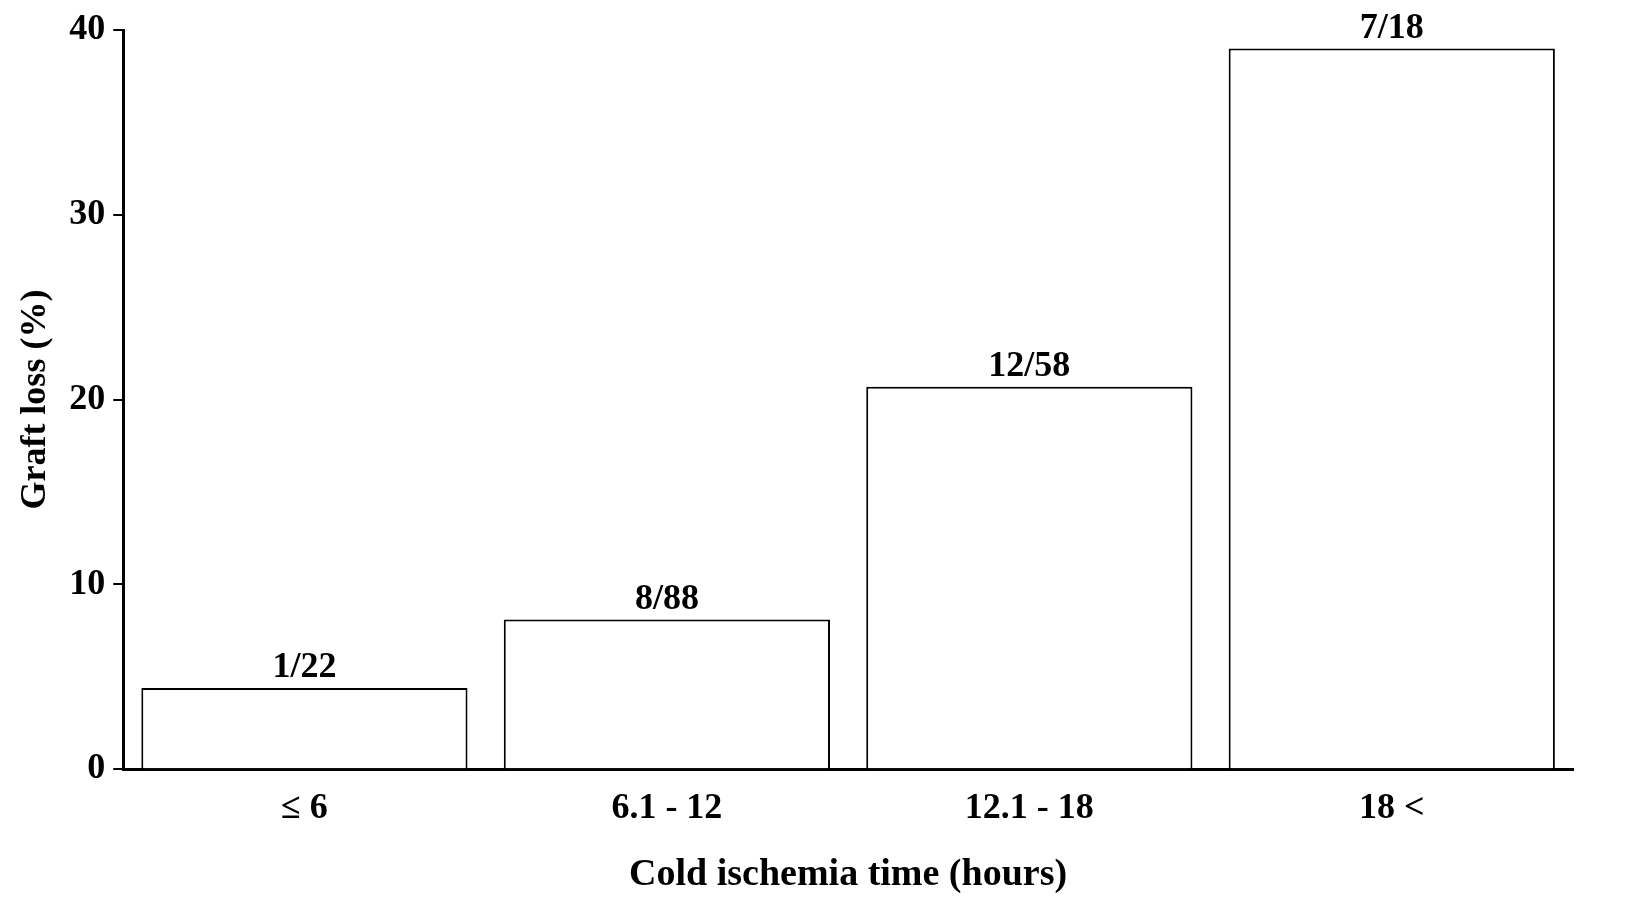 Image resolution: width=1633 pixels, height=912 pixels. Describe the element at coordinates (666, 596) in the screenshot. I see `data-label: 8/88` at that location.